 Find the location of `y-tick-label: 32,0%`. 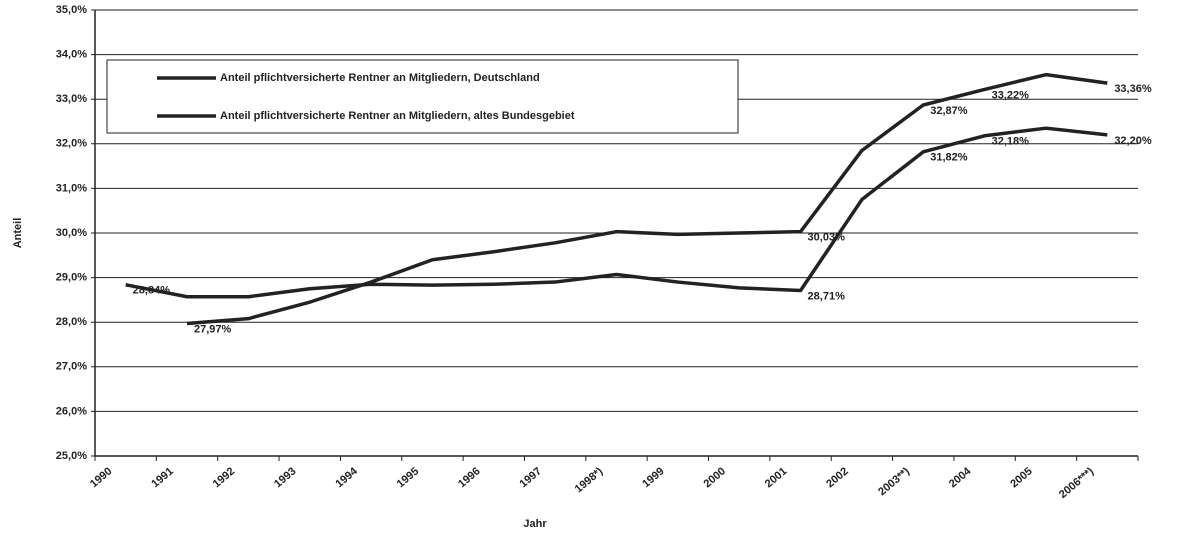

y-tick-label: 32,0% is located at coordinates (71, 144).